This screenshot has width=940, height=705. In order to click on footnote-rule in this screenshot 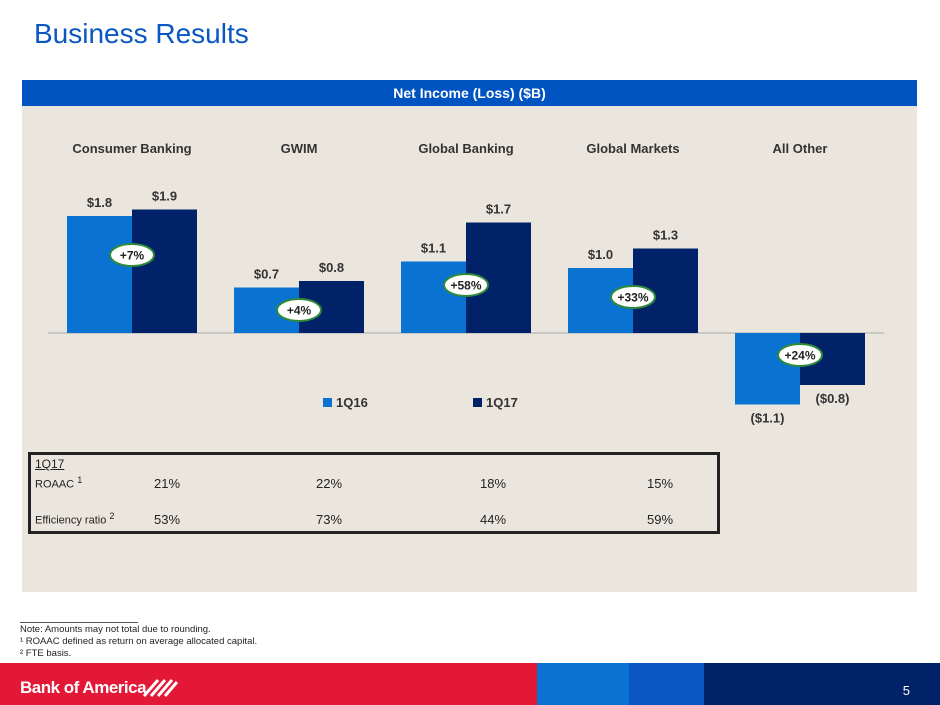, I will do `click(79, 622)`.